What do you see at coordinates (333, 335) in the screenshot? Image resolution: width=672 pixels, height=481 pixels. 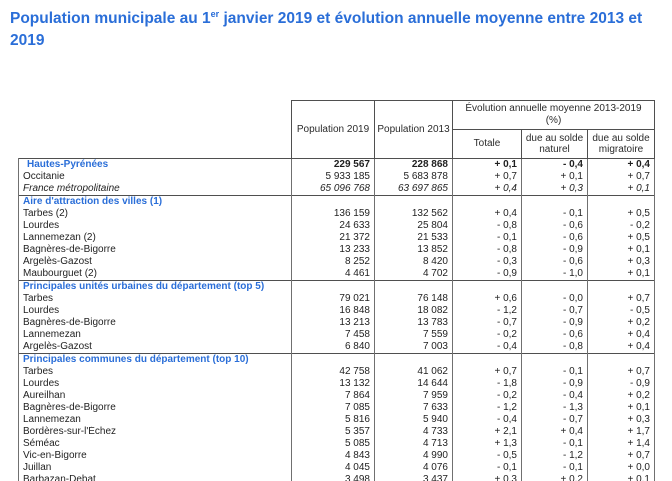 I see `cell-pop2019: 7 458` at bounding box center [333, 335].